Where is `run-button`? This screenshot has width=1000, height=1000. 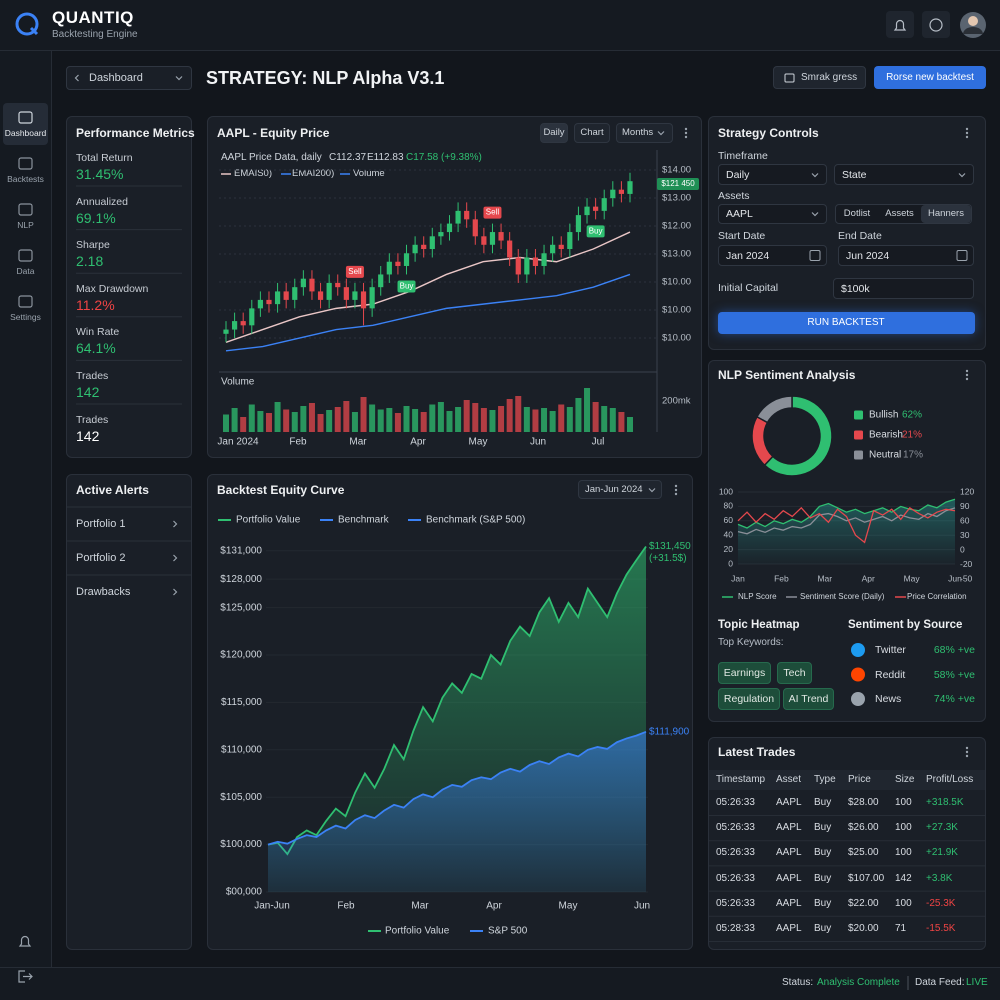 run-button is located at coordinates (846, 323).